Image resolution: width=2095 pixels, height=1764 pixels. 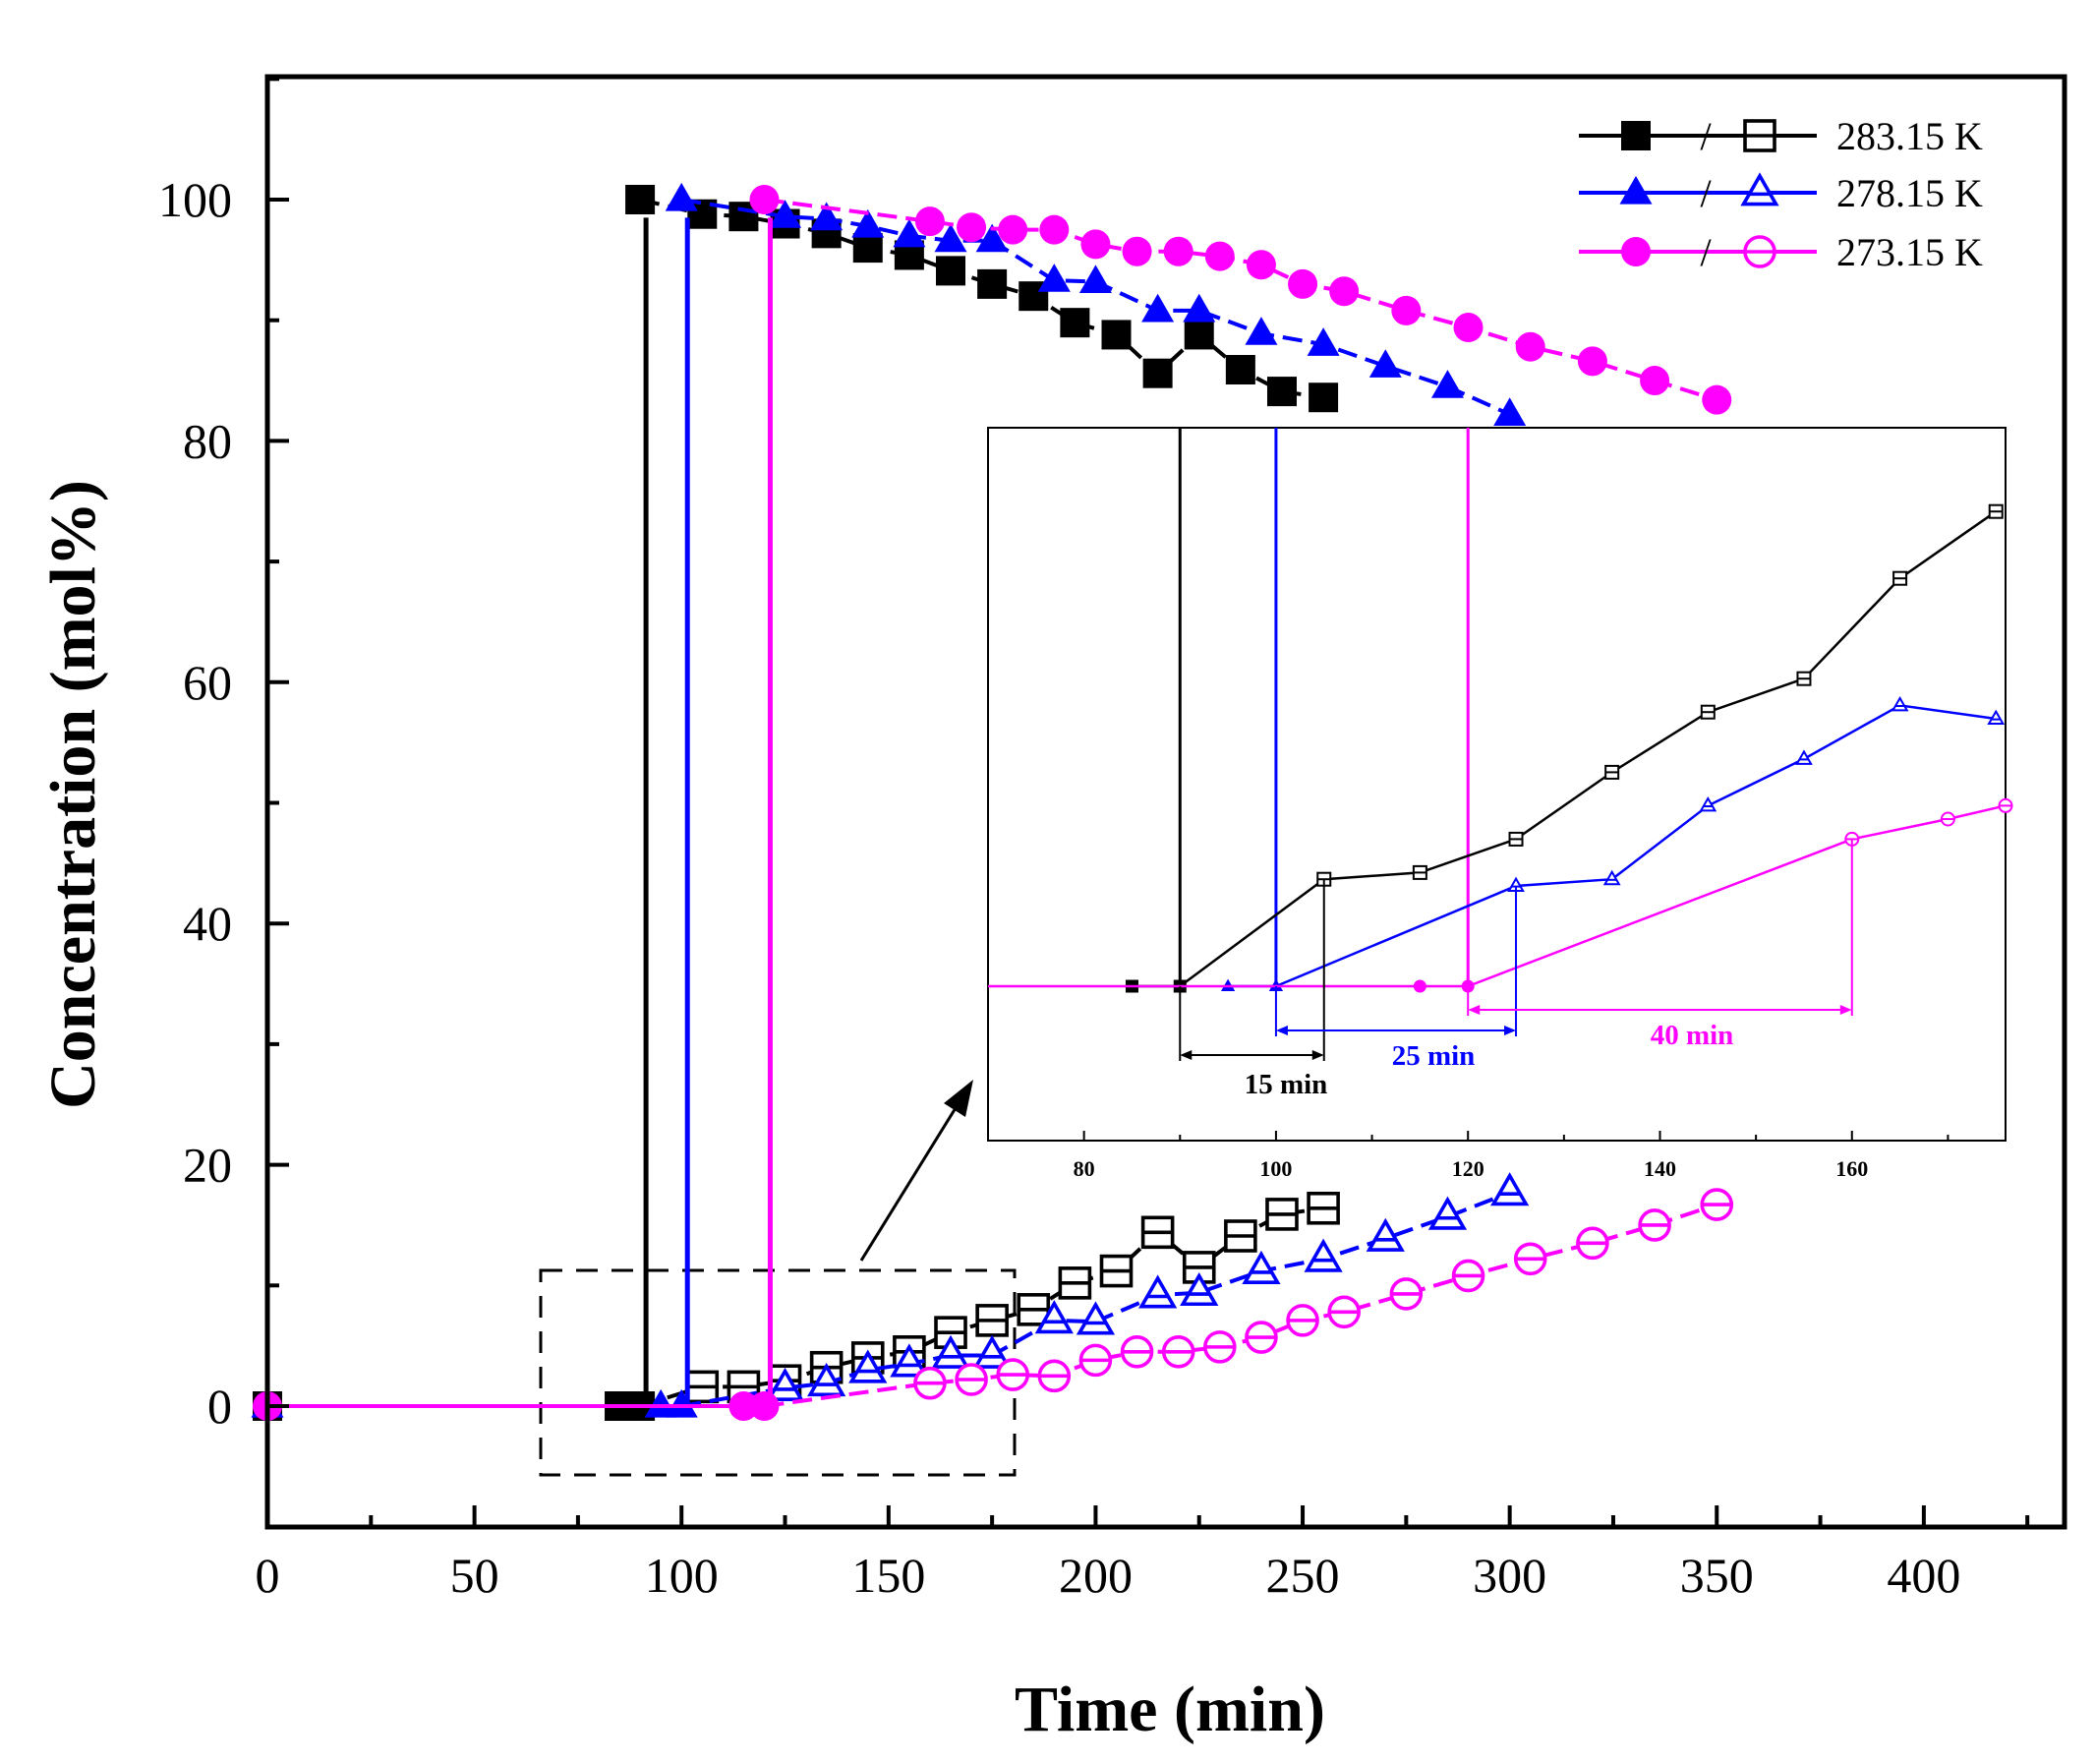 I want to click on inset-arrow-head, so click(x=958, y=1098).